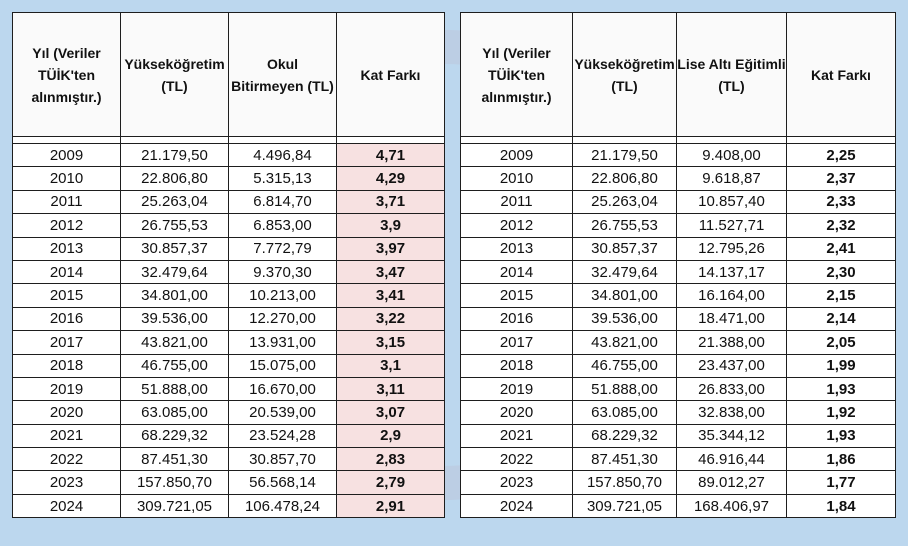 The width and height of the screenshot is (908, 546). I want to click on table-row: 2022 87.451,30 46.916,44 1,86, so click(678, 459).